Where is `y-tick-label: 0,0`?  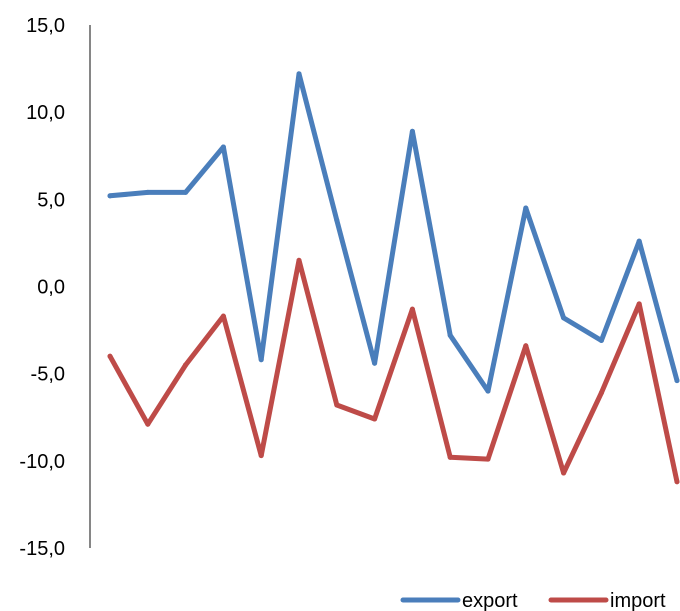
y-tick-label: 0,0 is located at coordinates (51, 288).